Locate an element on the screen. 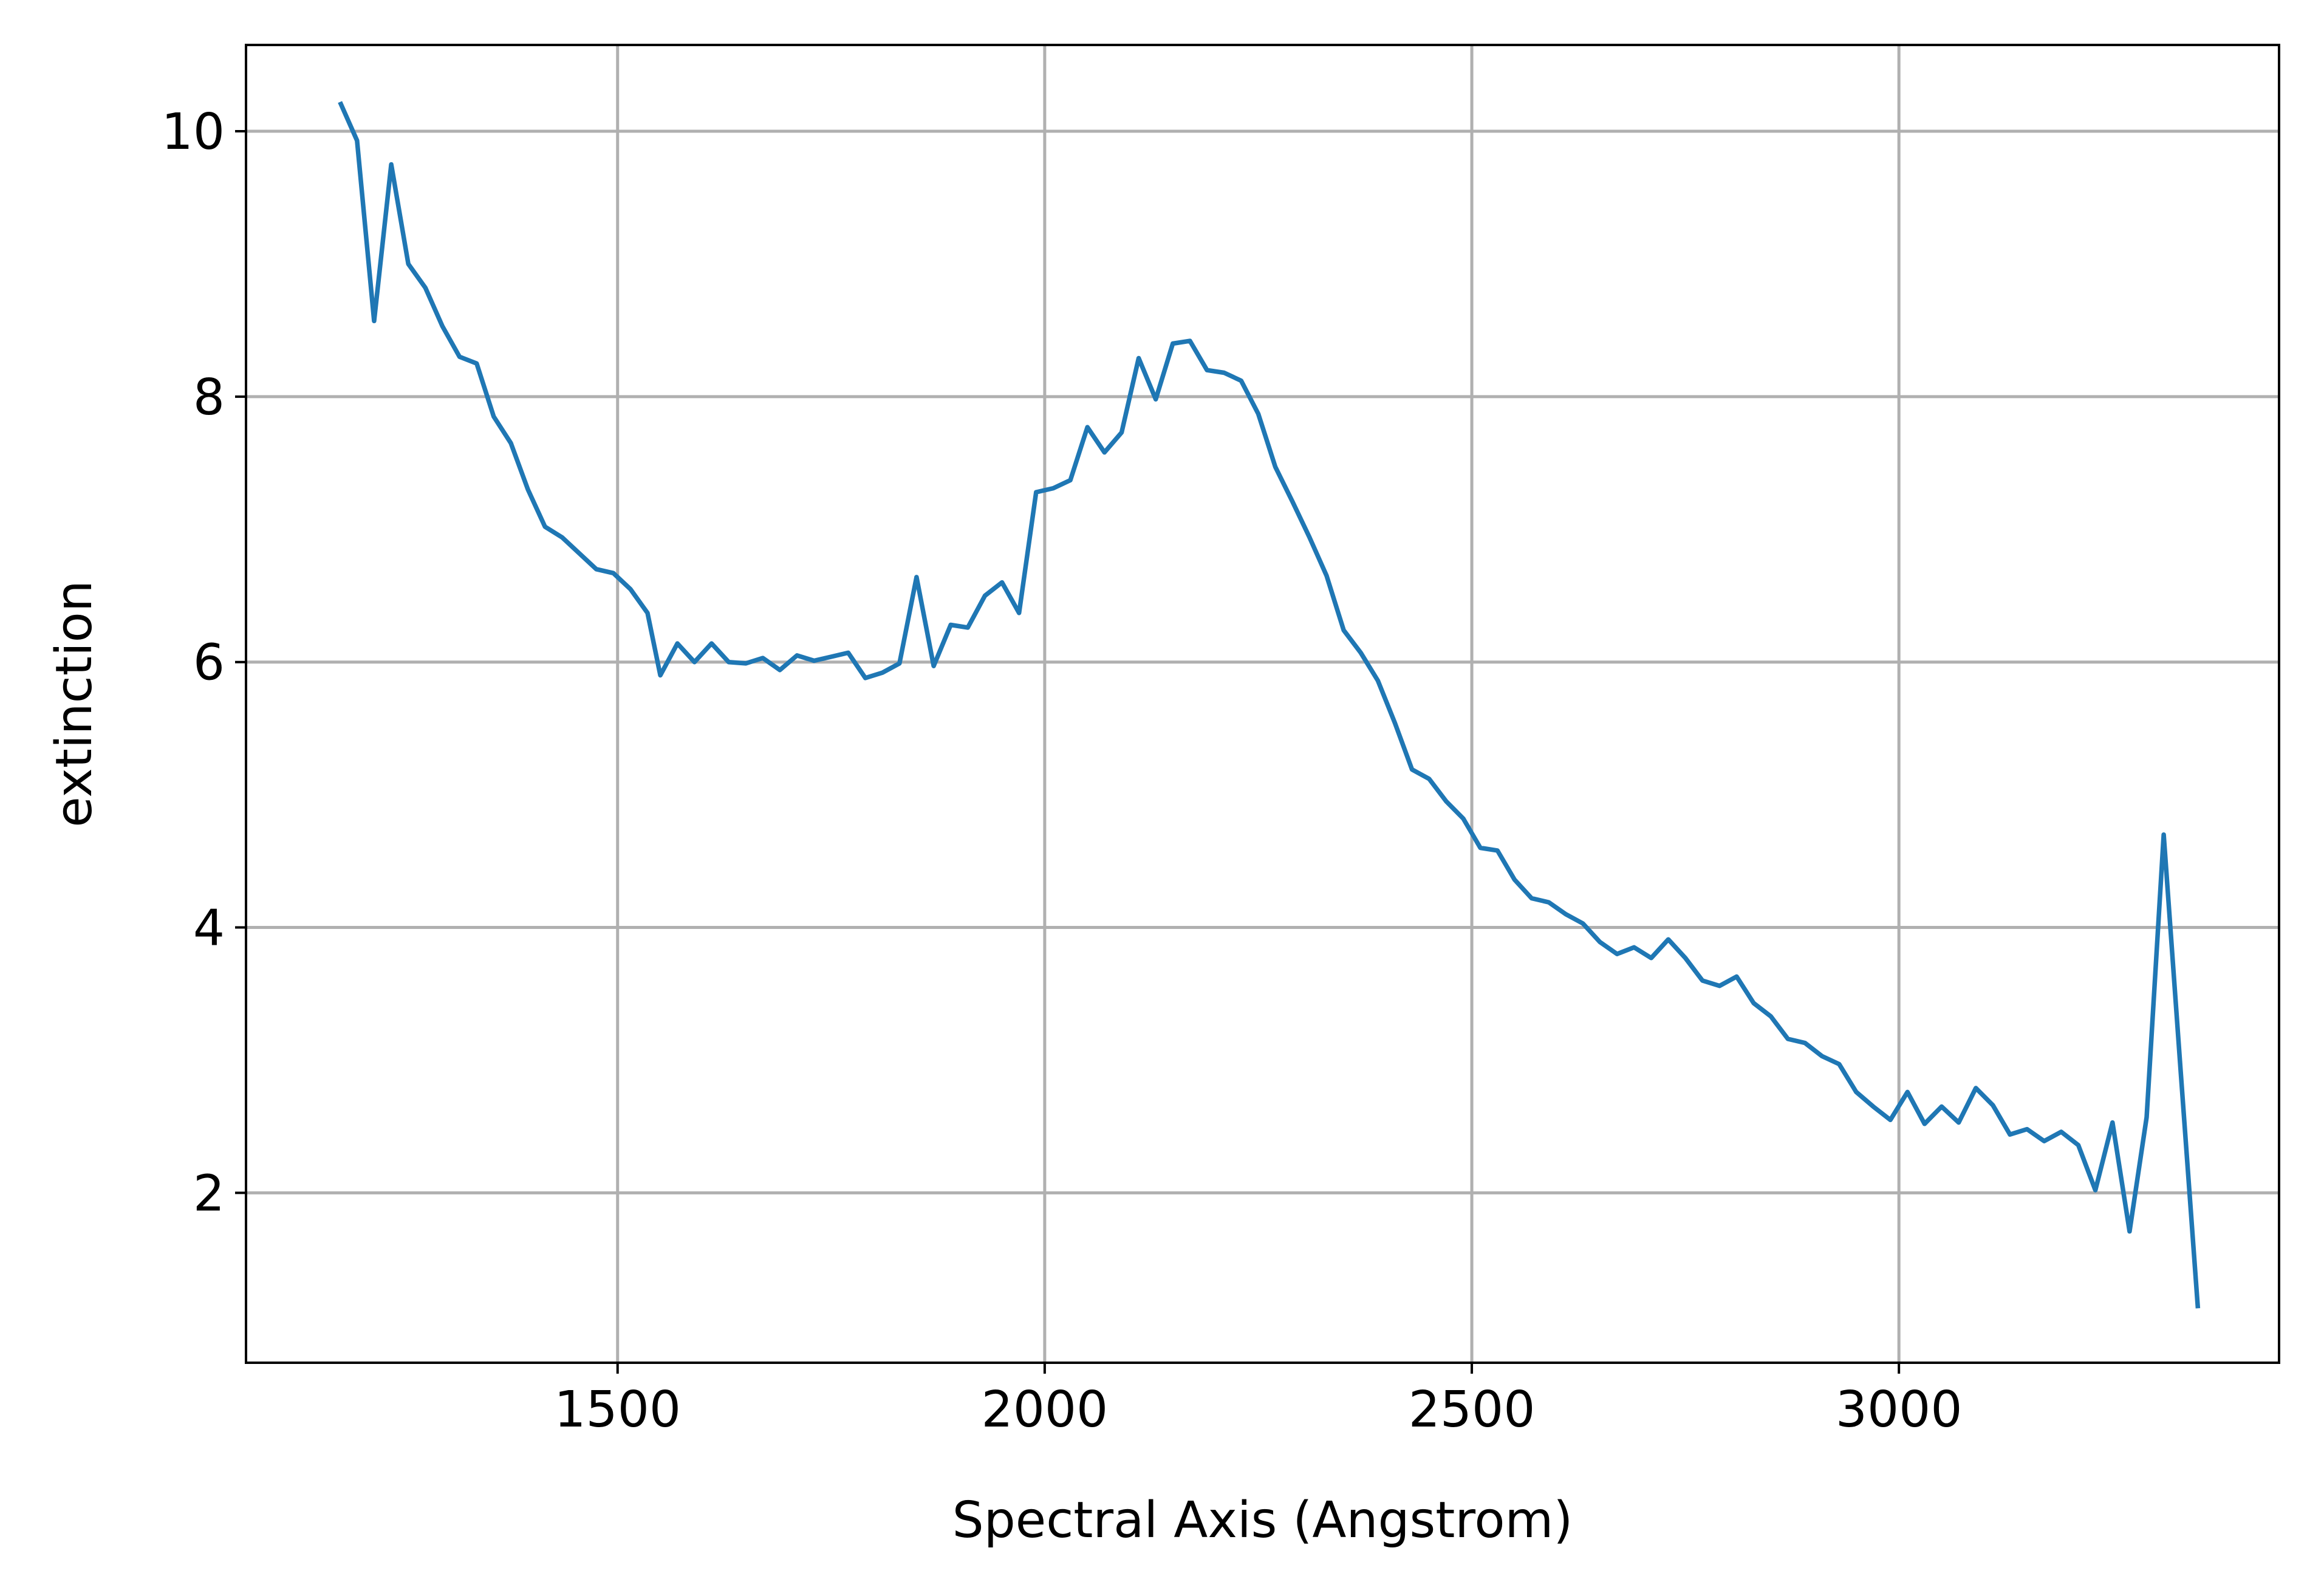  x-axis: 1500 2000 2500 3000 is located at coordinates (1258, 1401).